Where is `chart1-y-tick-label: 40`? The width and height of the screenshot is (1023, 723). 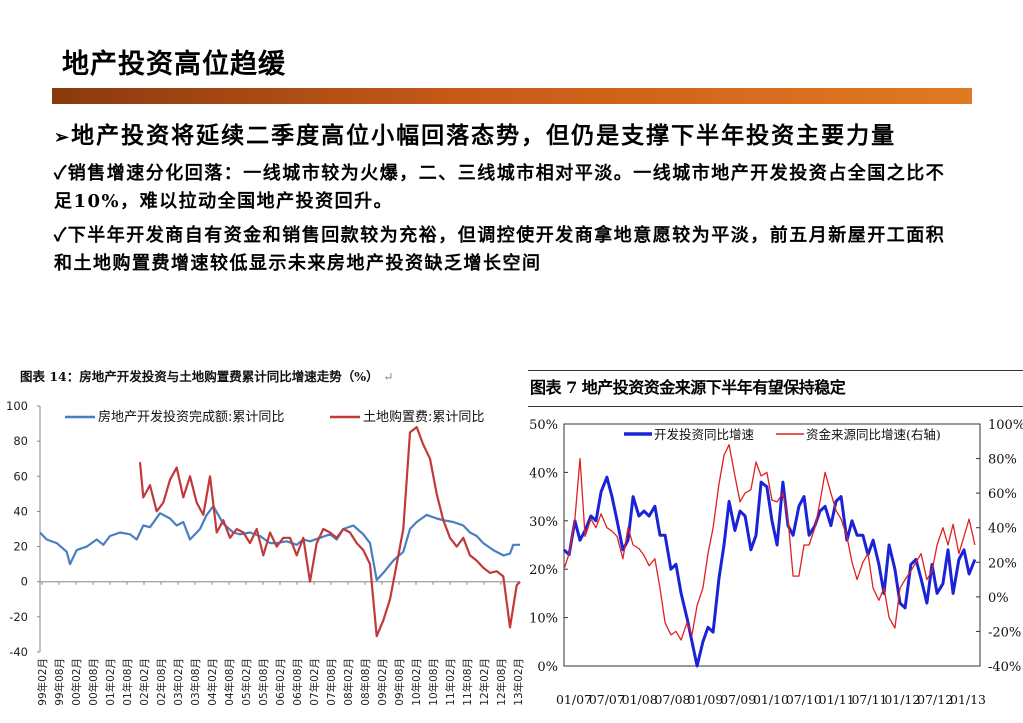 chart1-y-tick-label: 40 is located at coordinates (20, 511).